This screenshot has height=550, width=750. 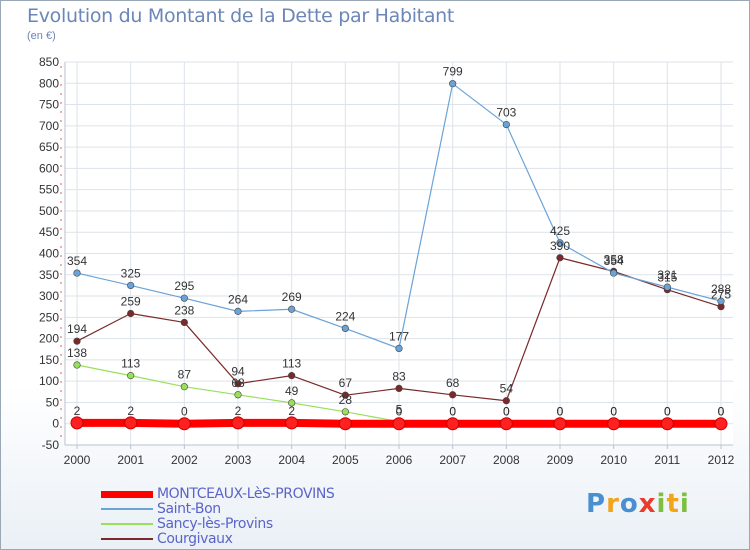 What do you see at coordinates (667, 278) in the screenshot?
I see `data-label: 315` at bounding box center [667, 278].